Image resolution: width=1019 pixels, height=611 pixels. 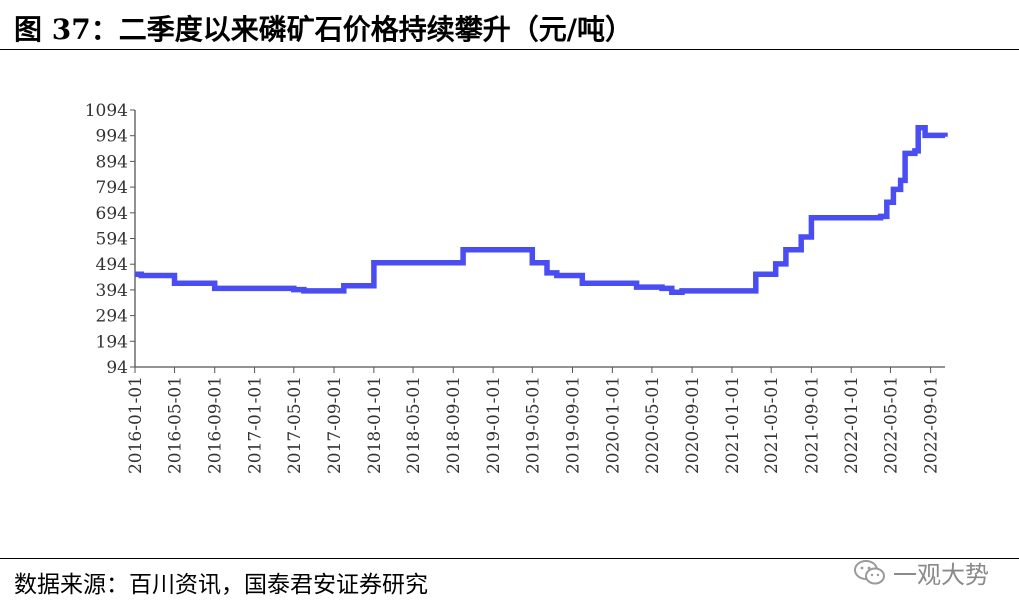 What do you see at coordinates (509, 558) in the screenshot?
I see `bottom-divider` at bounding box center [509, 558].